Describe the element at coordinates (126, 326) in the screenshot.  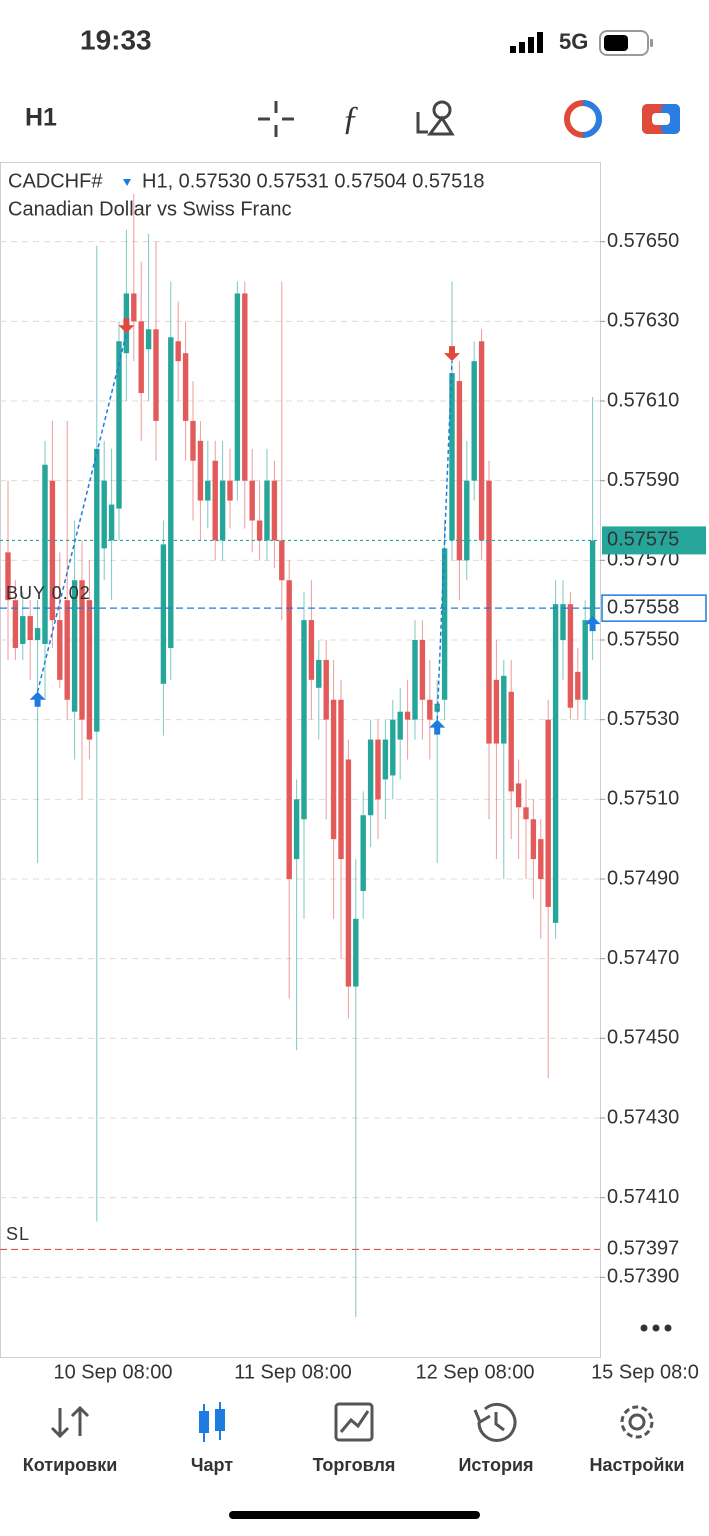
I see `sell-arrow` at that location.